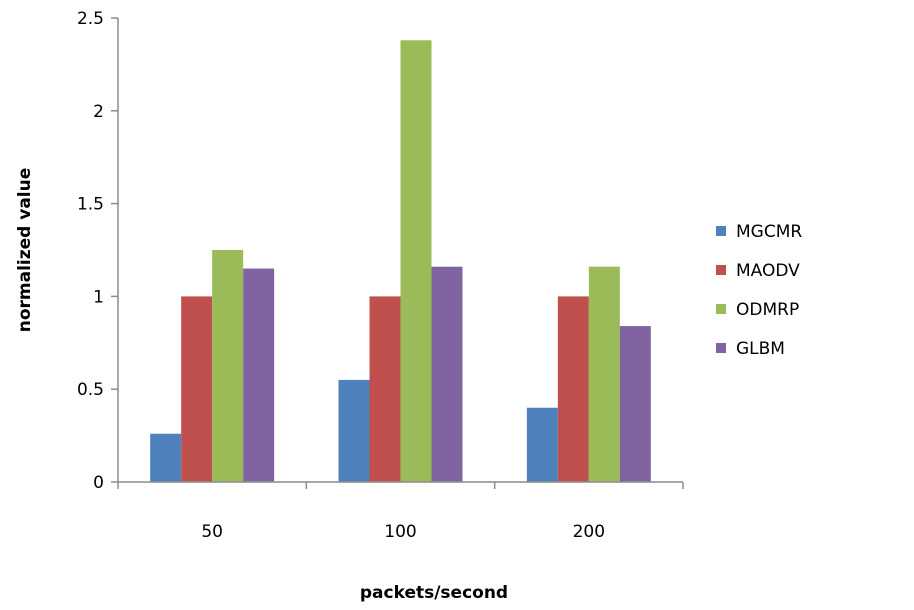 This screenshot has height=610, width=914. I want to click on legend-label-maodv: MAODV, so click(768, 271).